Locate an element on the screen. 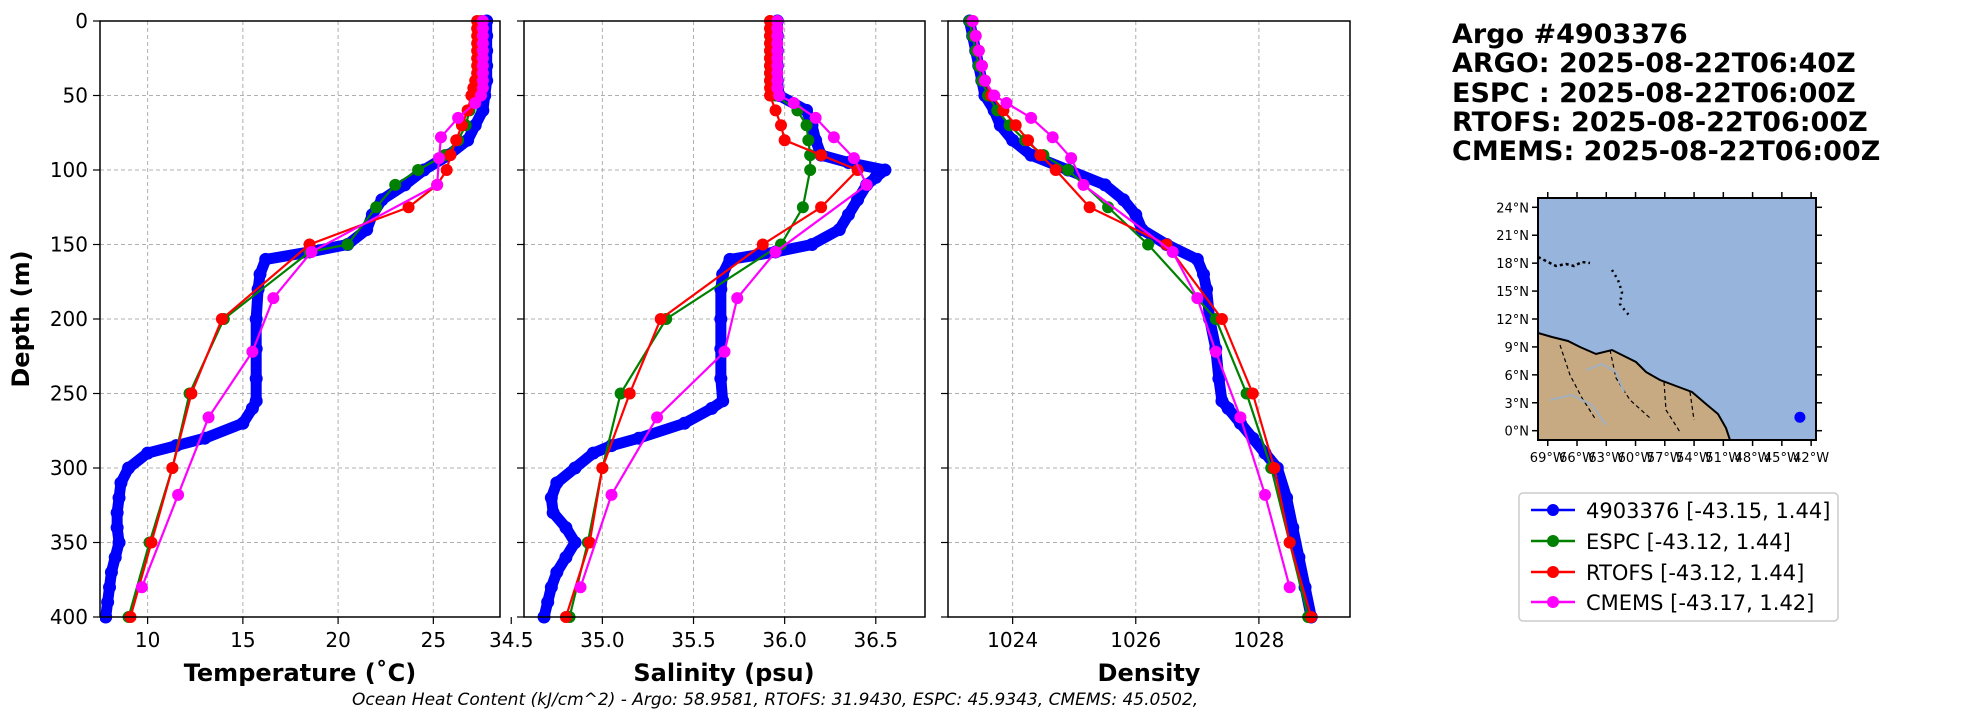 The width and height of the screenshot is (1967, 712). x-tick-label: 15 is located at coordinates (242, 640).